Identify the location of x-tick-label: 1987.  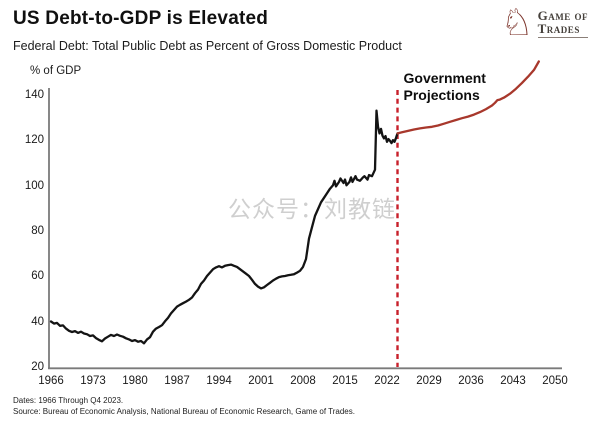
(177, 381).